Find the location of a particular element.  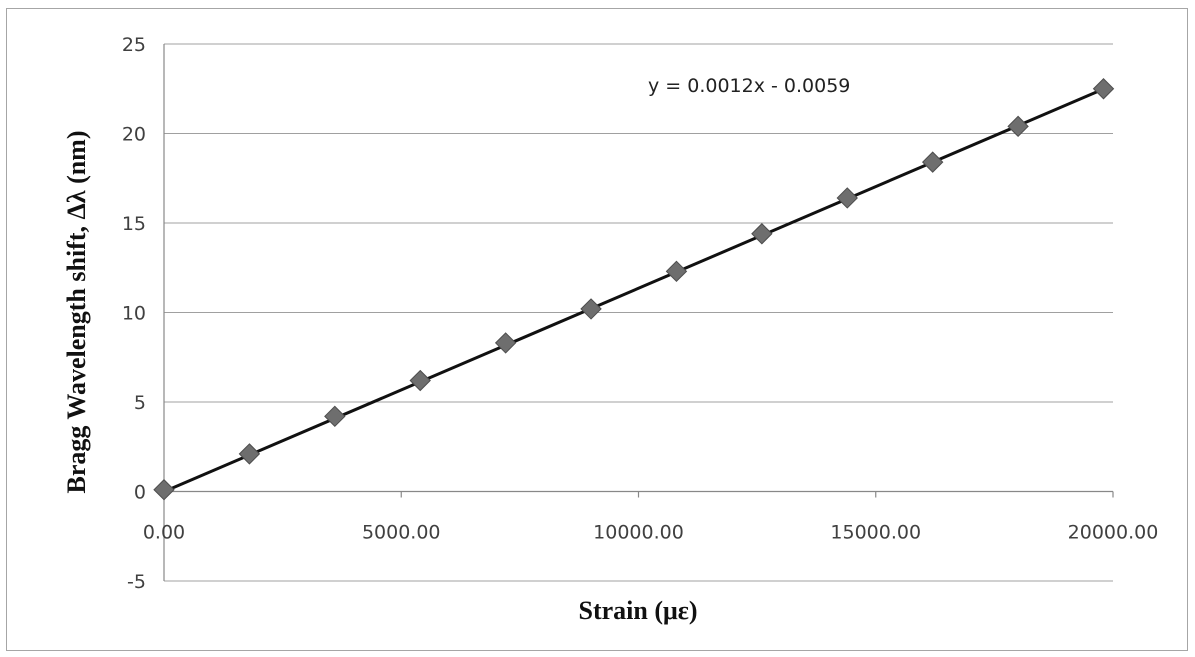

y-tick-label: -5 is located at coordinates (136, 582).